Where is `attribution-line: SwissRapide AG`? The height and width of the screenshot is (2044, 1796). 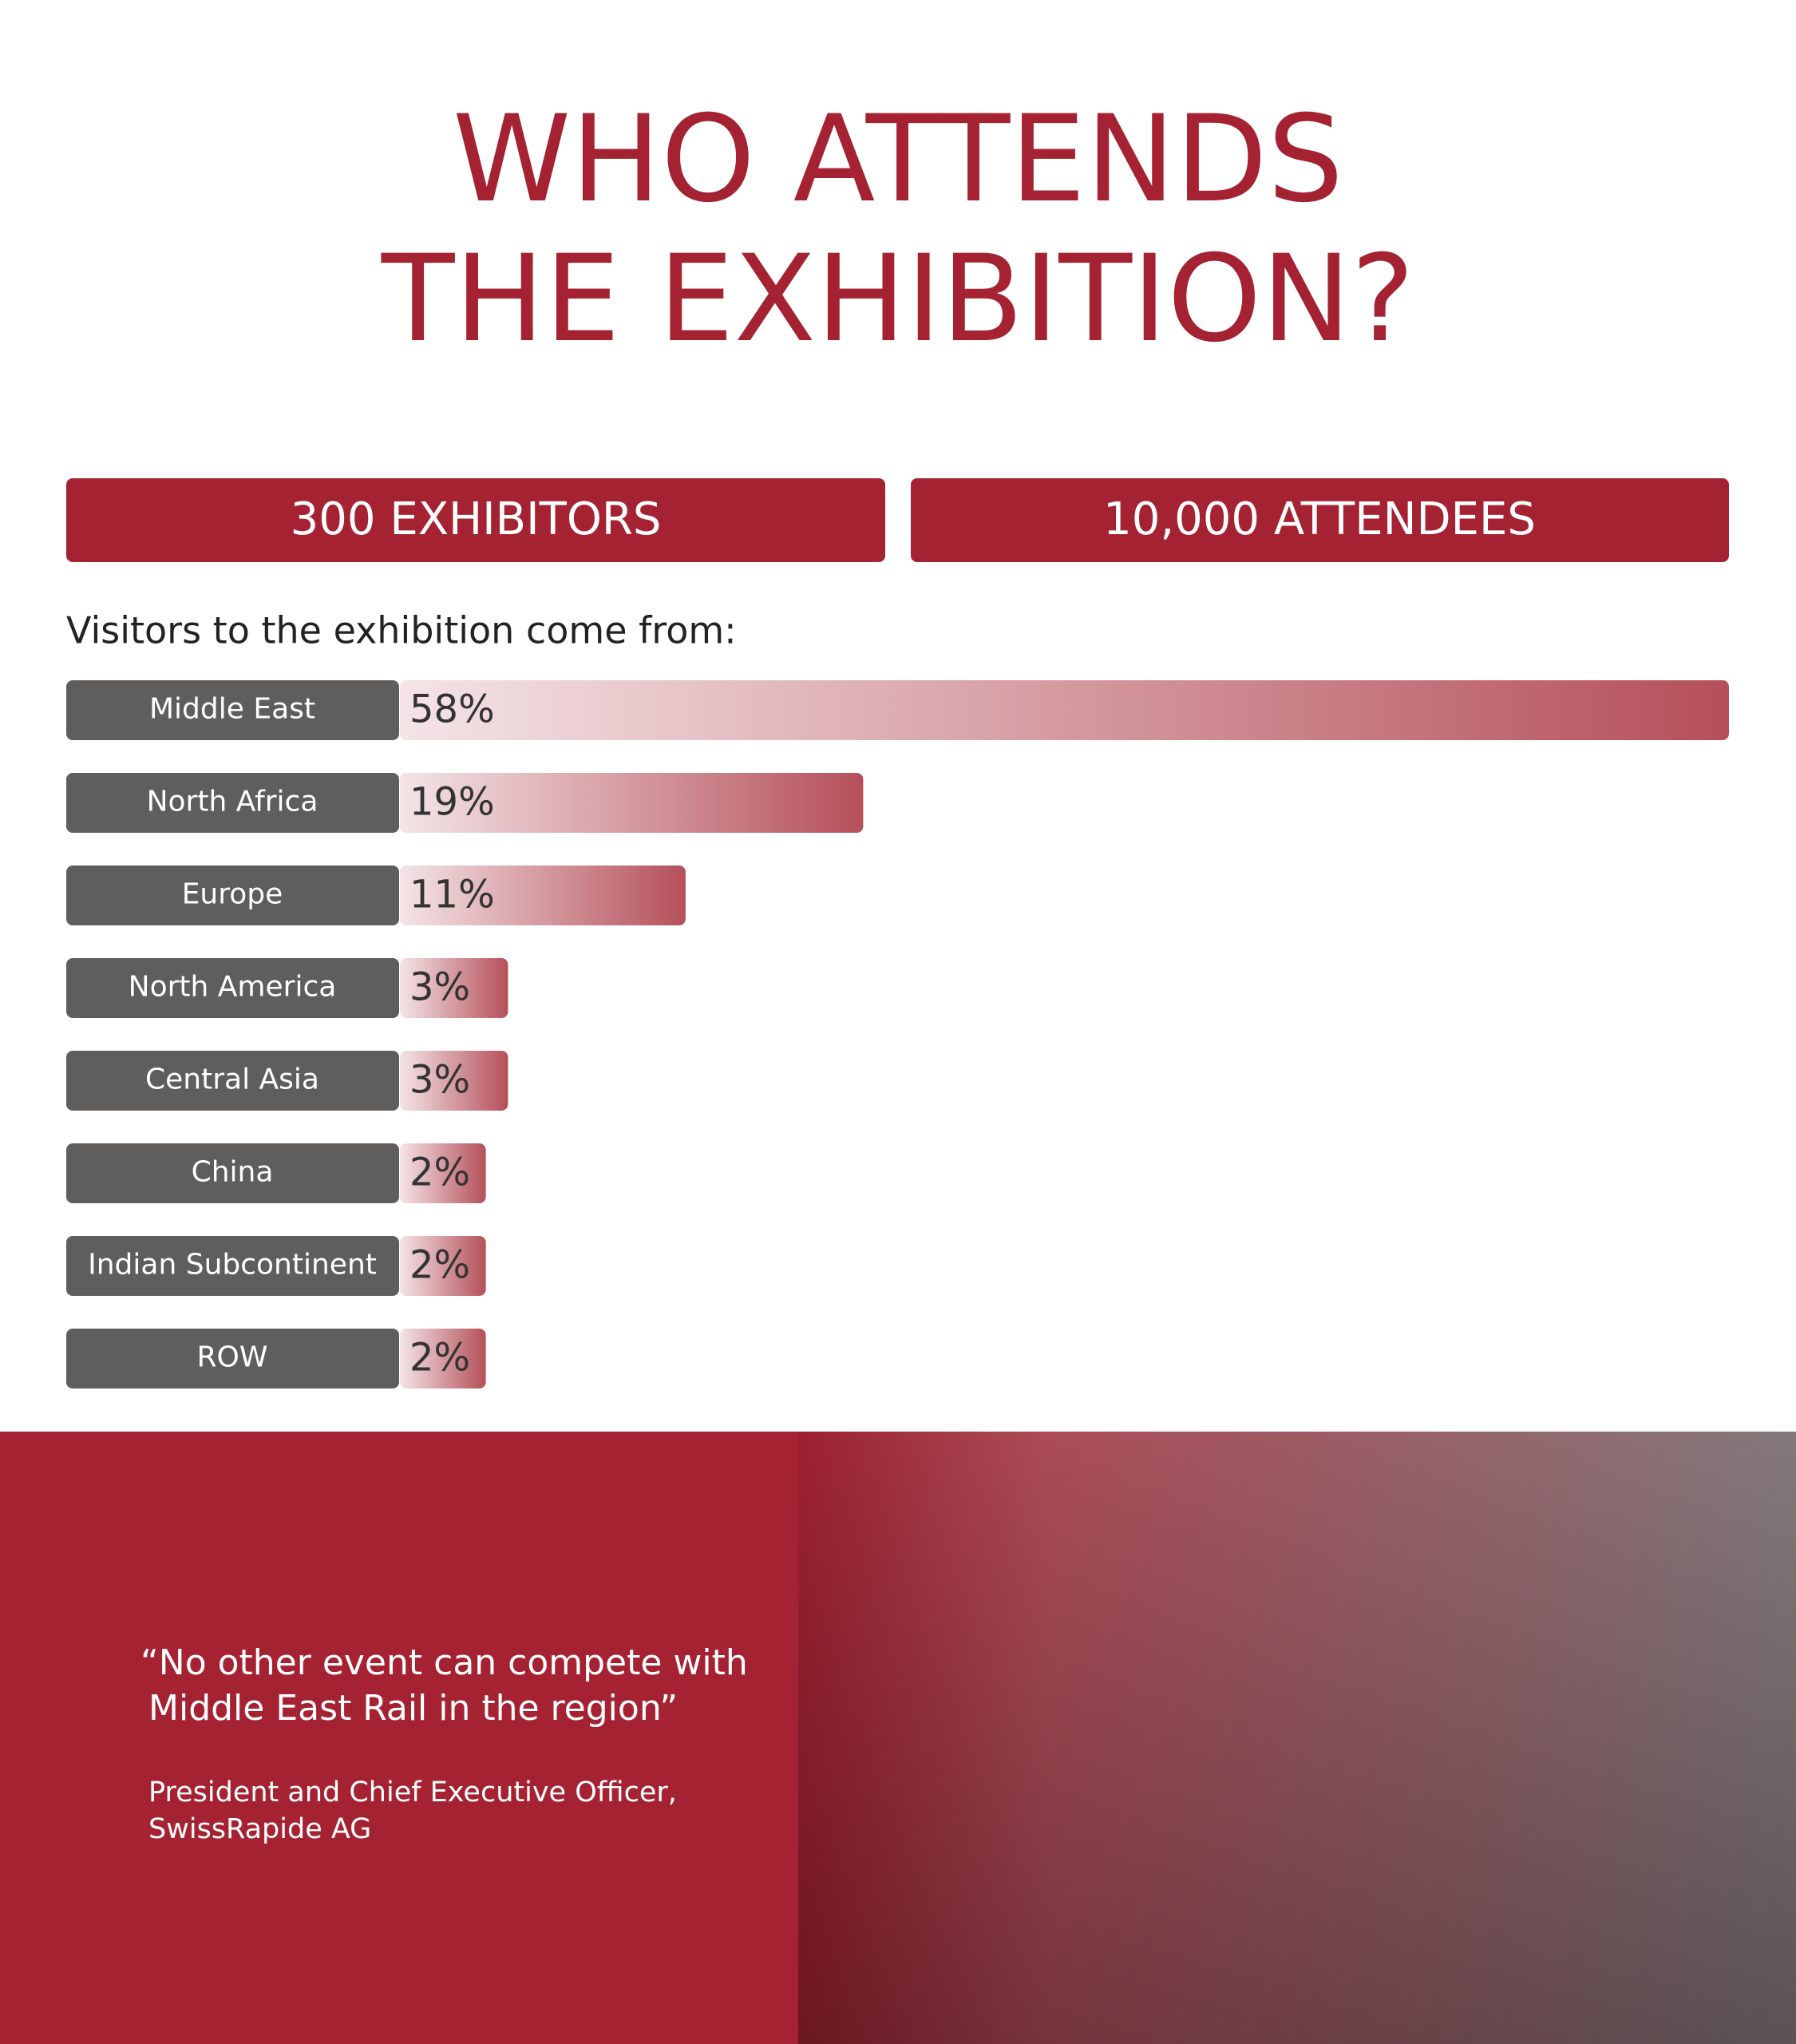 attribution-line: SwissRapide AG is located at coordinates (259, 1829).